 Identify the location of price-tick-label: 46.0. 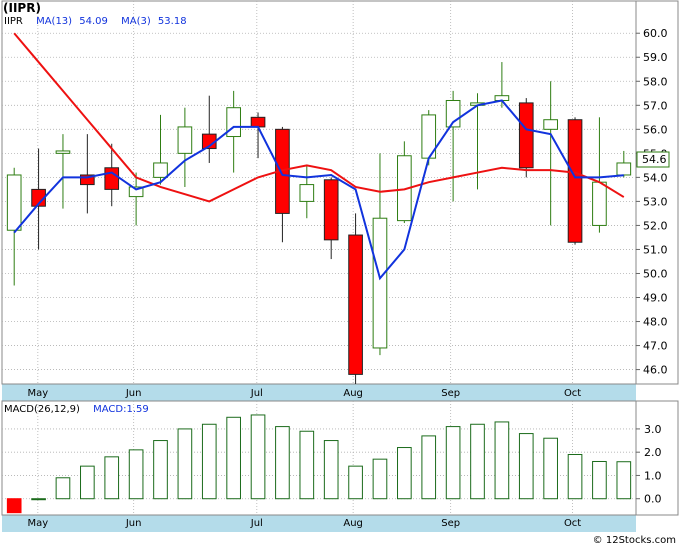
(655, 370).